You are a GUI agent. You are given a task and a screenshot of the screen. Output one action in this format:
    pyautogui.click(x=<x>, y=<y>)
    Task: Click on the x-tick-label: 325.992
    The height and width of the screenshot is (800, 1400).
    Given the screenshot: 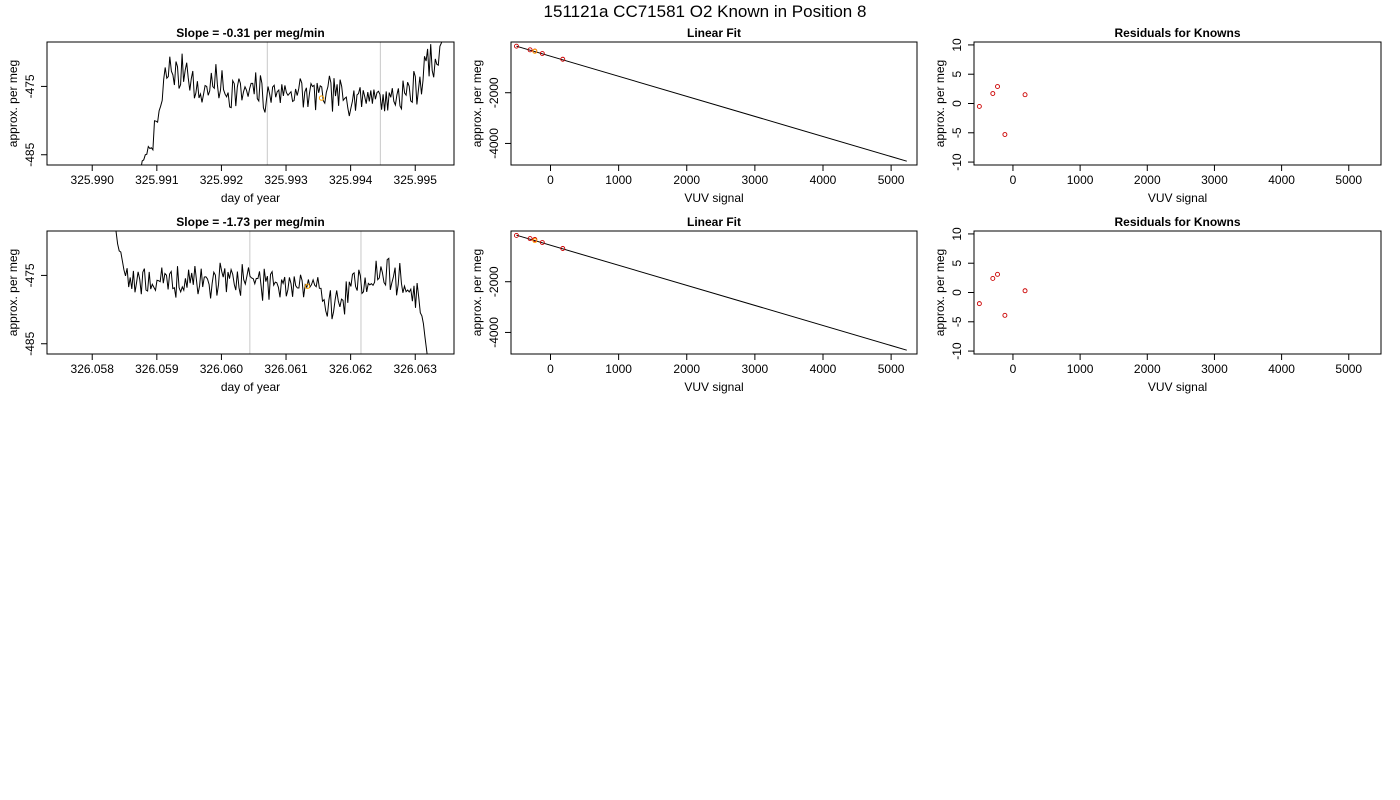 What is the action you would take?
    pyautogui.click(x=222, y=180)
    